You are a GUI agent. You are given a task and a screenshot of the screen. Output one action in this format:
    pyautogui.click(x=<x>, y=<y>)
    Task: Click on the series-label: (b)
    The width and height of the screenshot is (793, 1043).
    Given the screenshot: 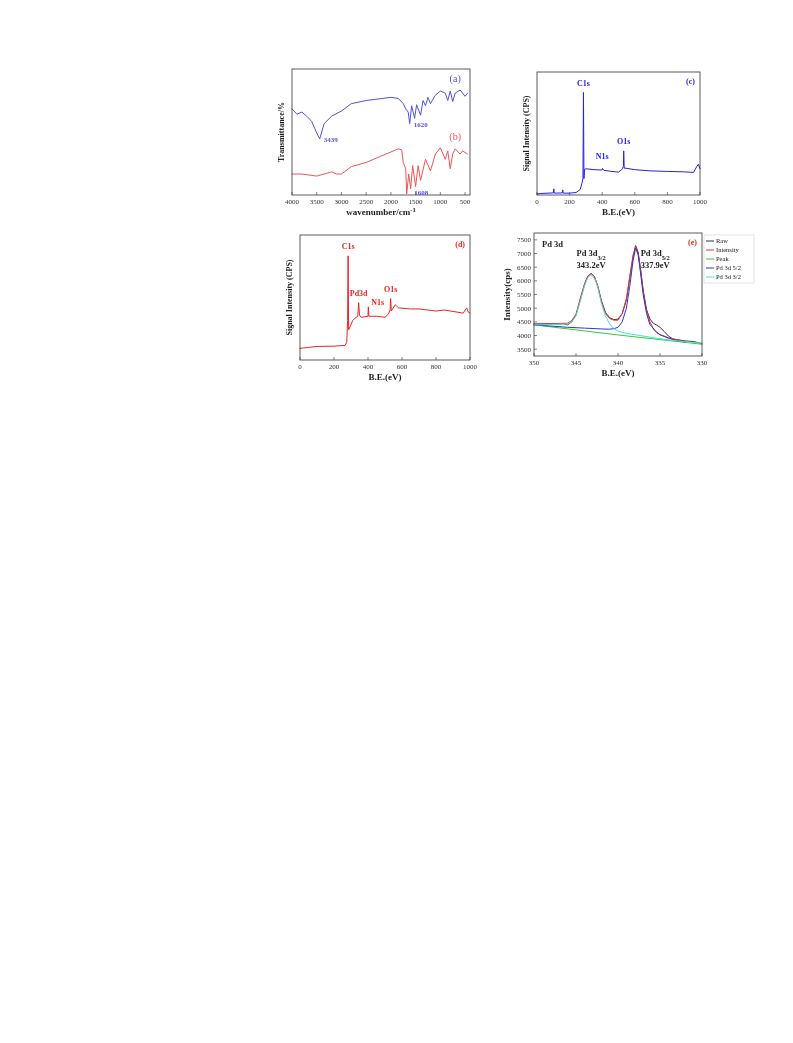 What is the action you would take?
    pyautogui.click(x=455, y=136)
    